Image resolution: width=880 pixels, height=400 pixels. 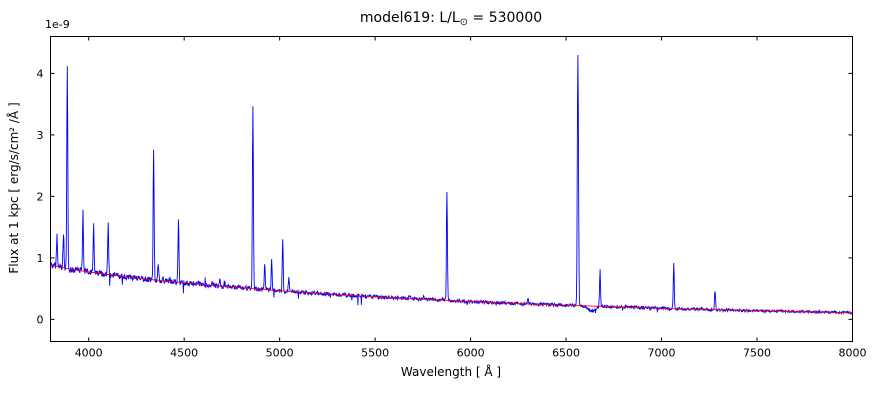 What do you see at coordinates (451, 289) in the screenshot?
I see `continuum-line` at bounding box center [451, 289].